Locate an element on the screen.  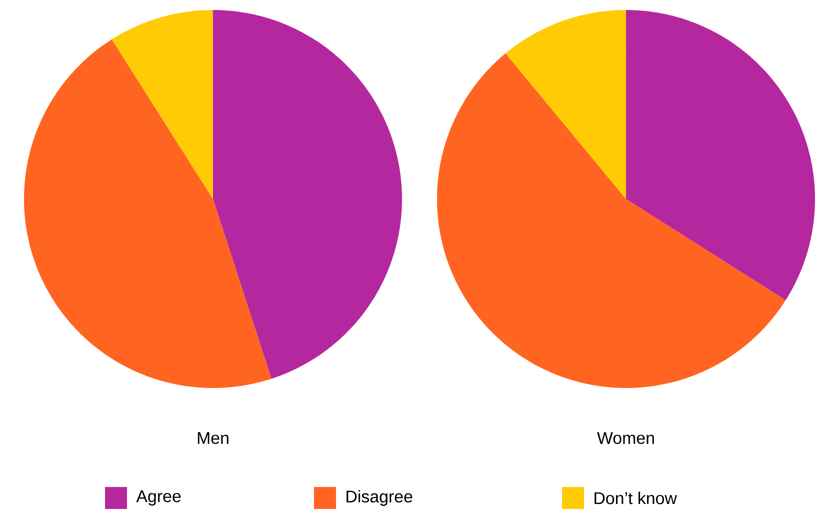
text: Women is located at coordinates (625, 438).